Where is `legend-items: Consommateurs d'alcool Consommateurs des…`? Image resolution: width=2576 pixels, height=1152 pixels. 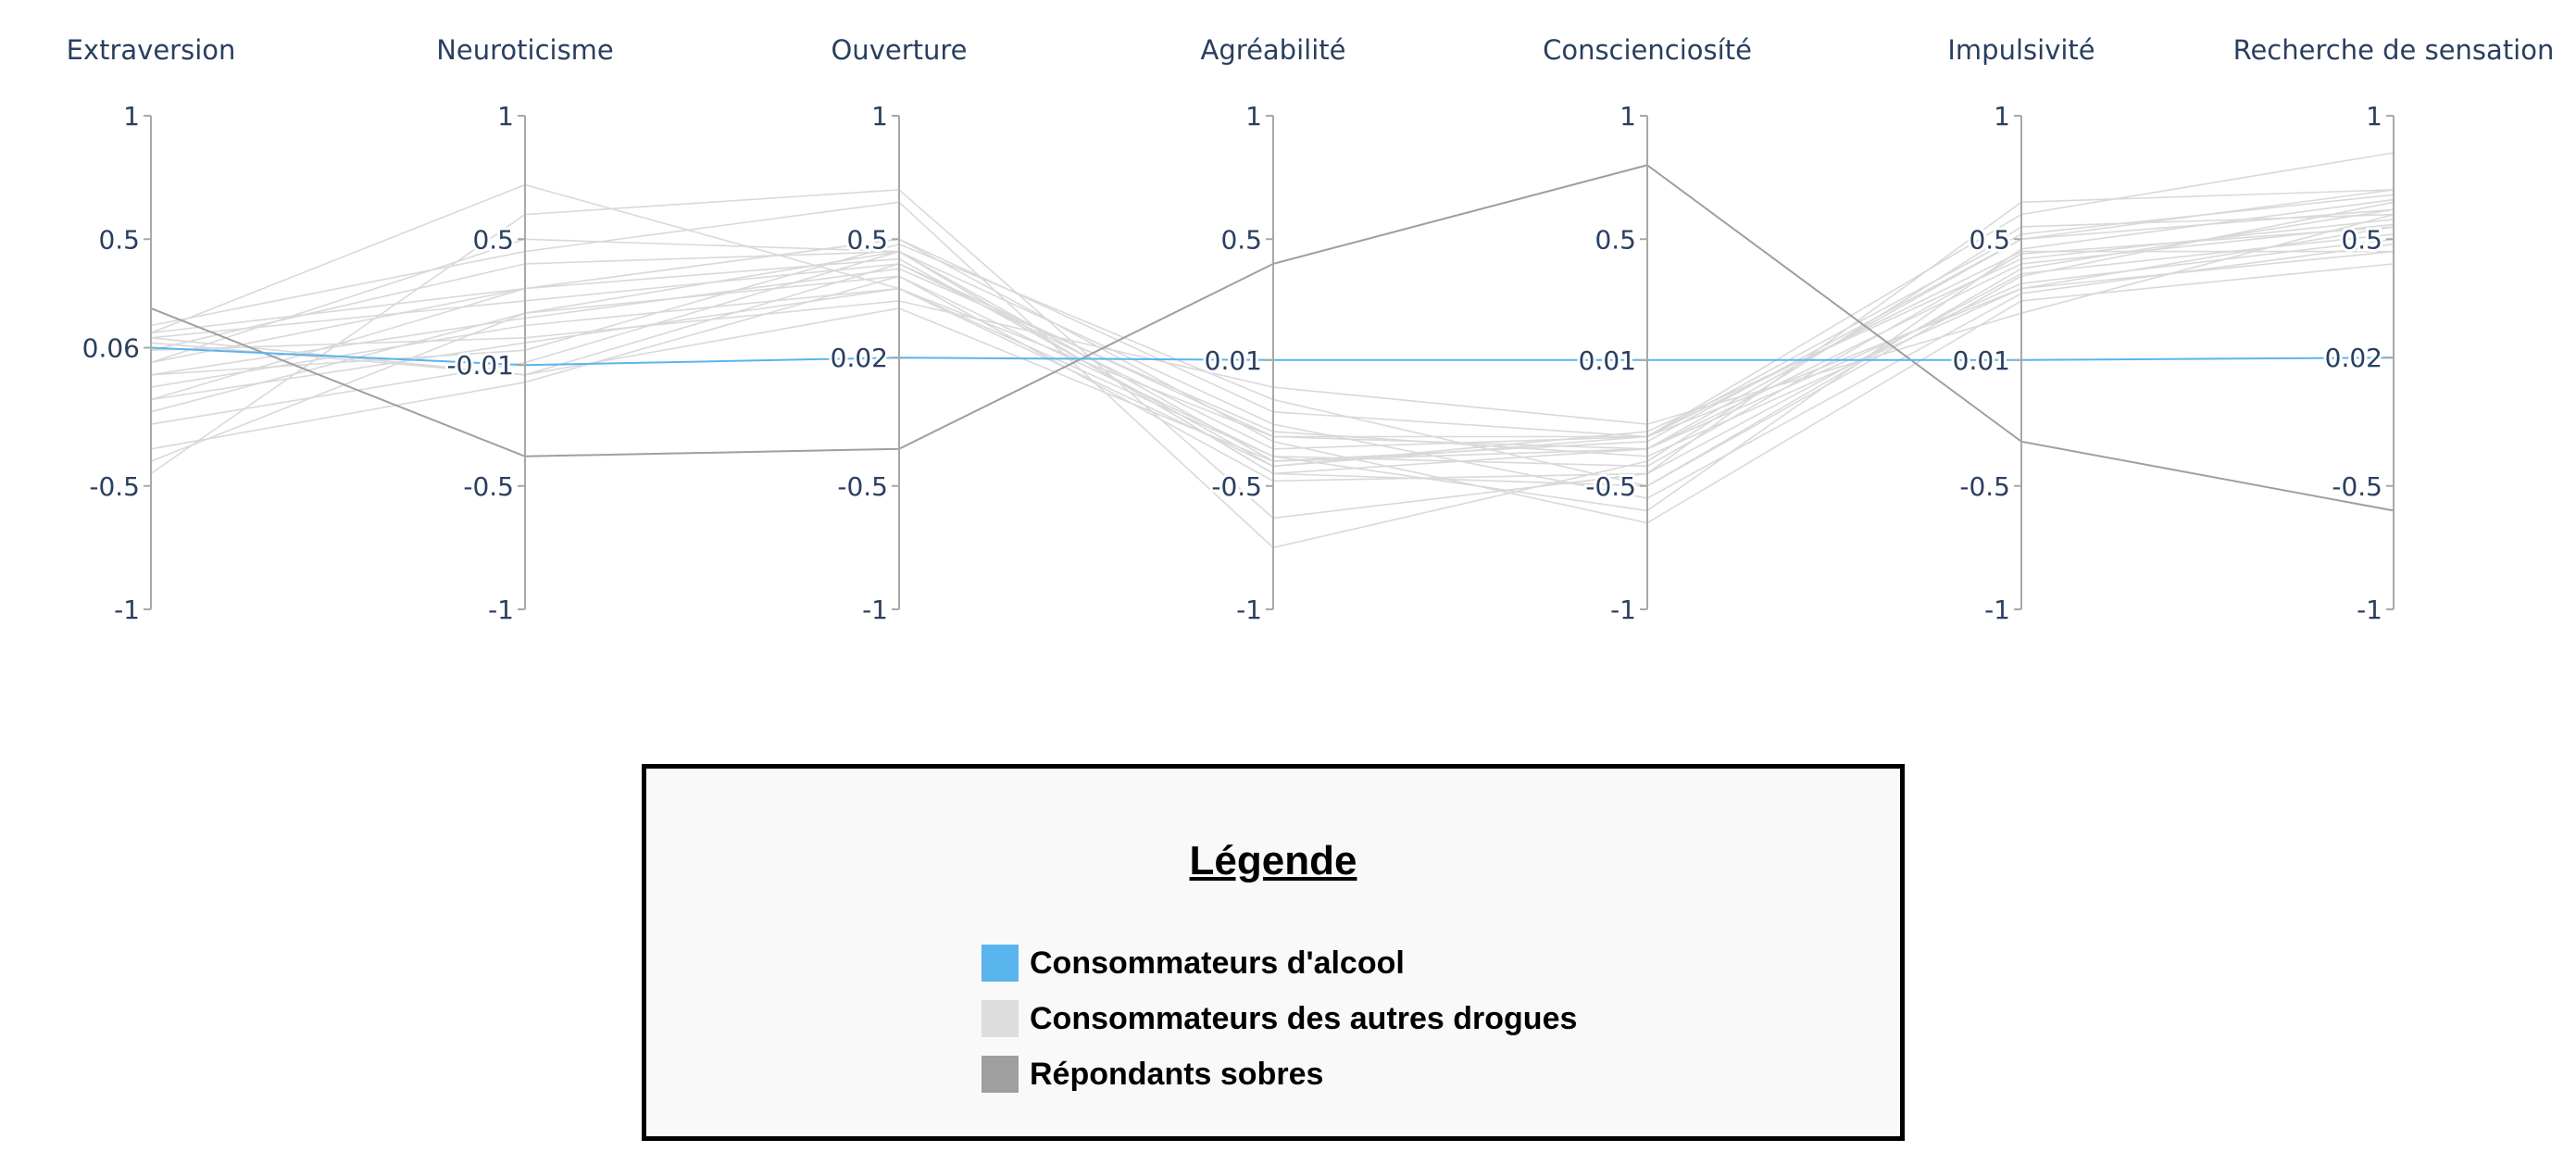 legend-items: Consommateurs d'alcool Consommateurs des… is located at coordinates (1279, 1018).